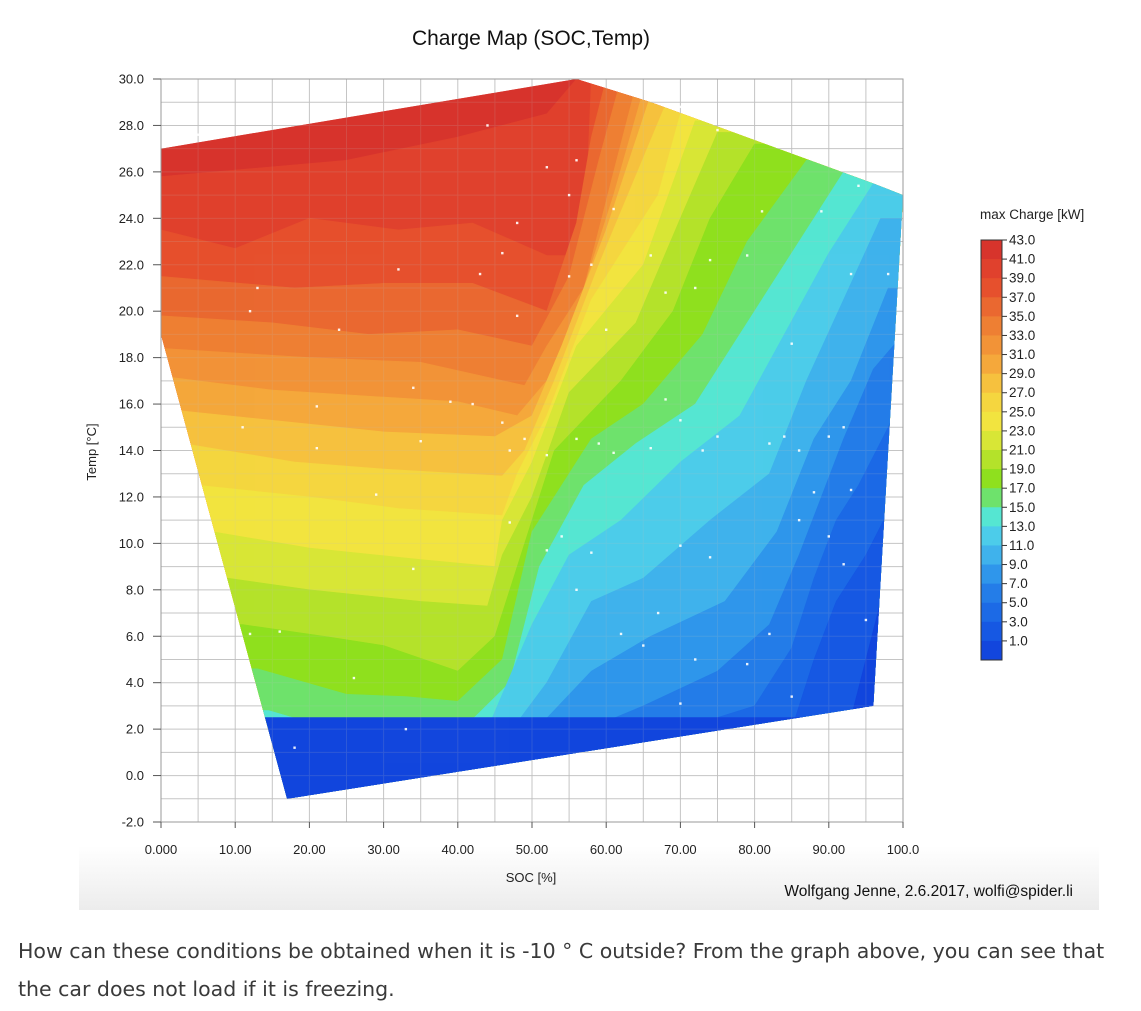 The image size is (1141, 1011). I want to click on colorbar-label: 7.0, so click(1018, 583).